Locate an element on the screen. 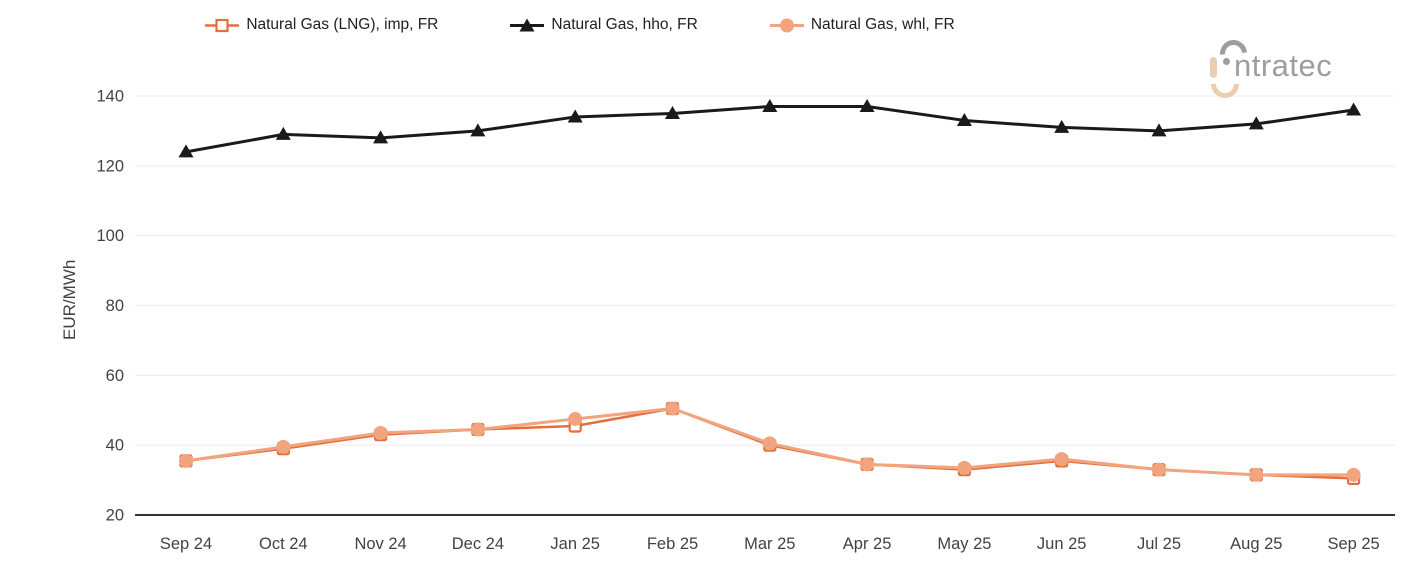 This screenshot has width=1401, height=566. y-axis-tick-label: 140 is located at coordinates (110, 97).